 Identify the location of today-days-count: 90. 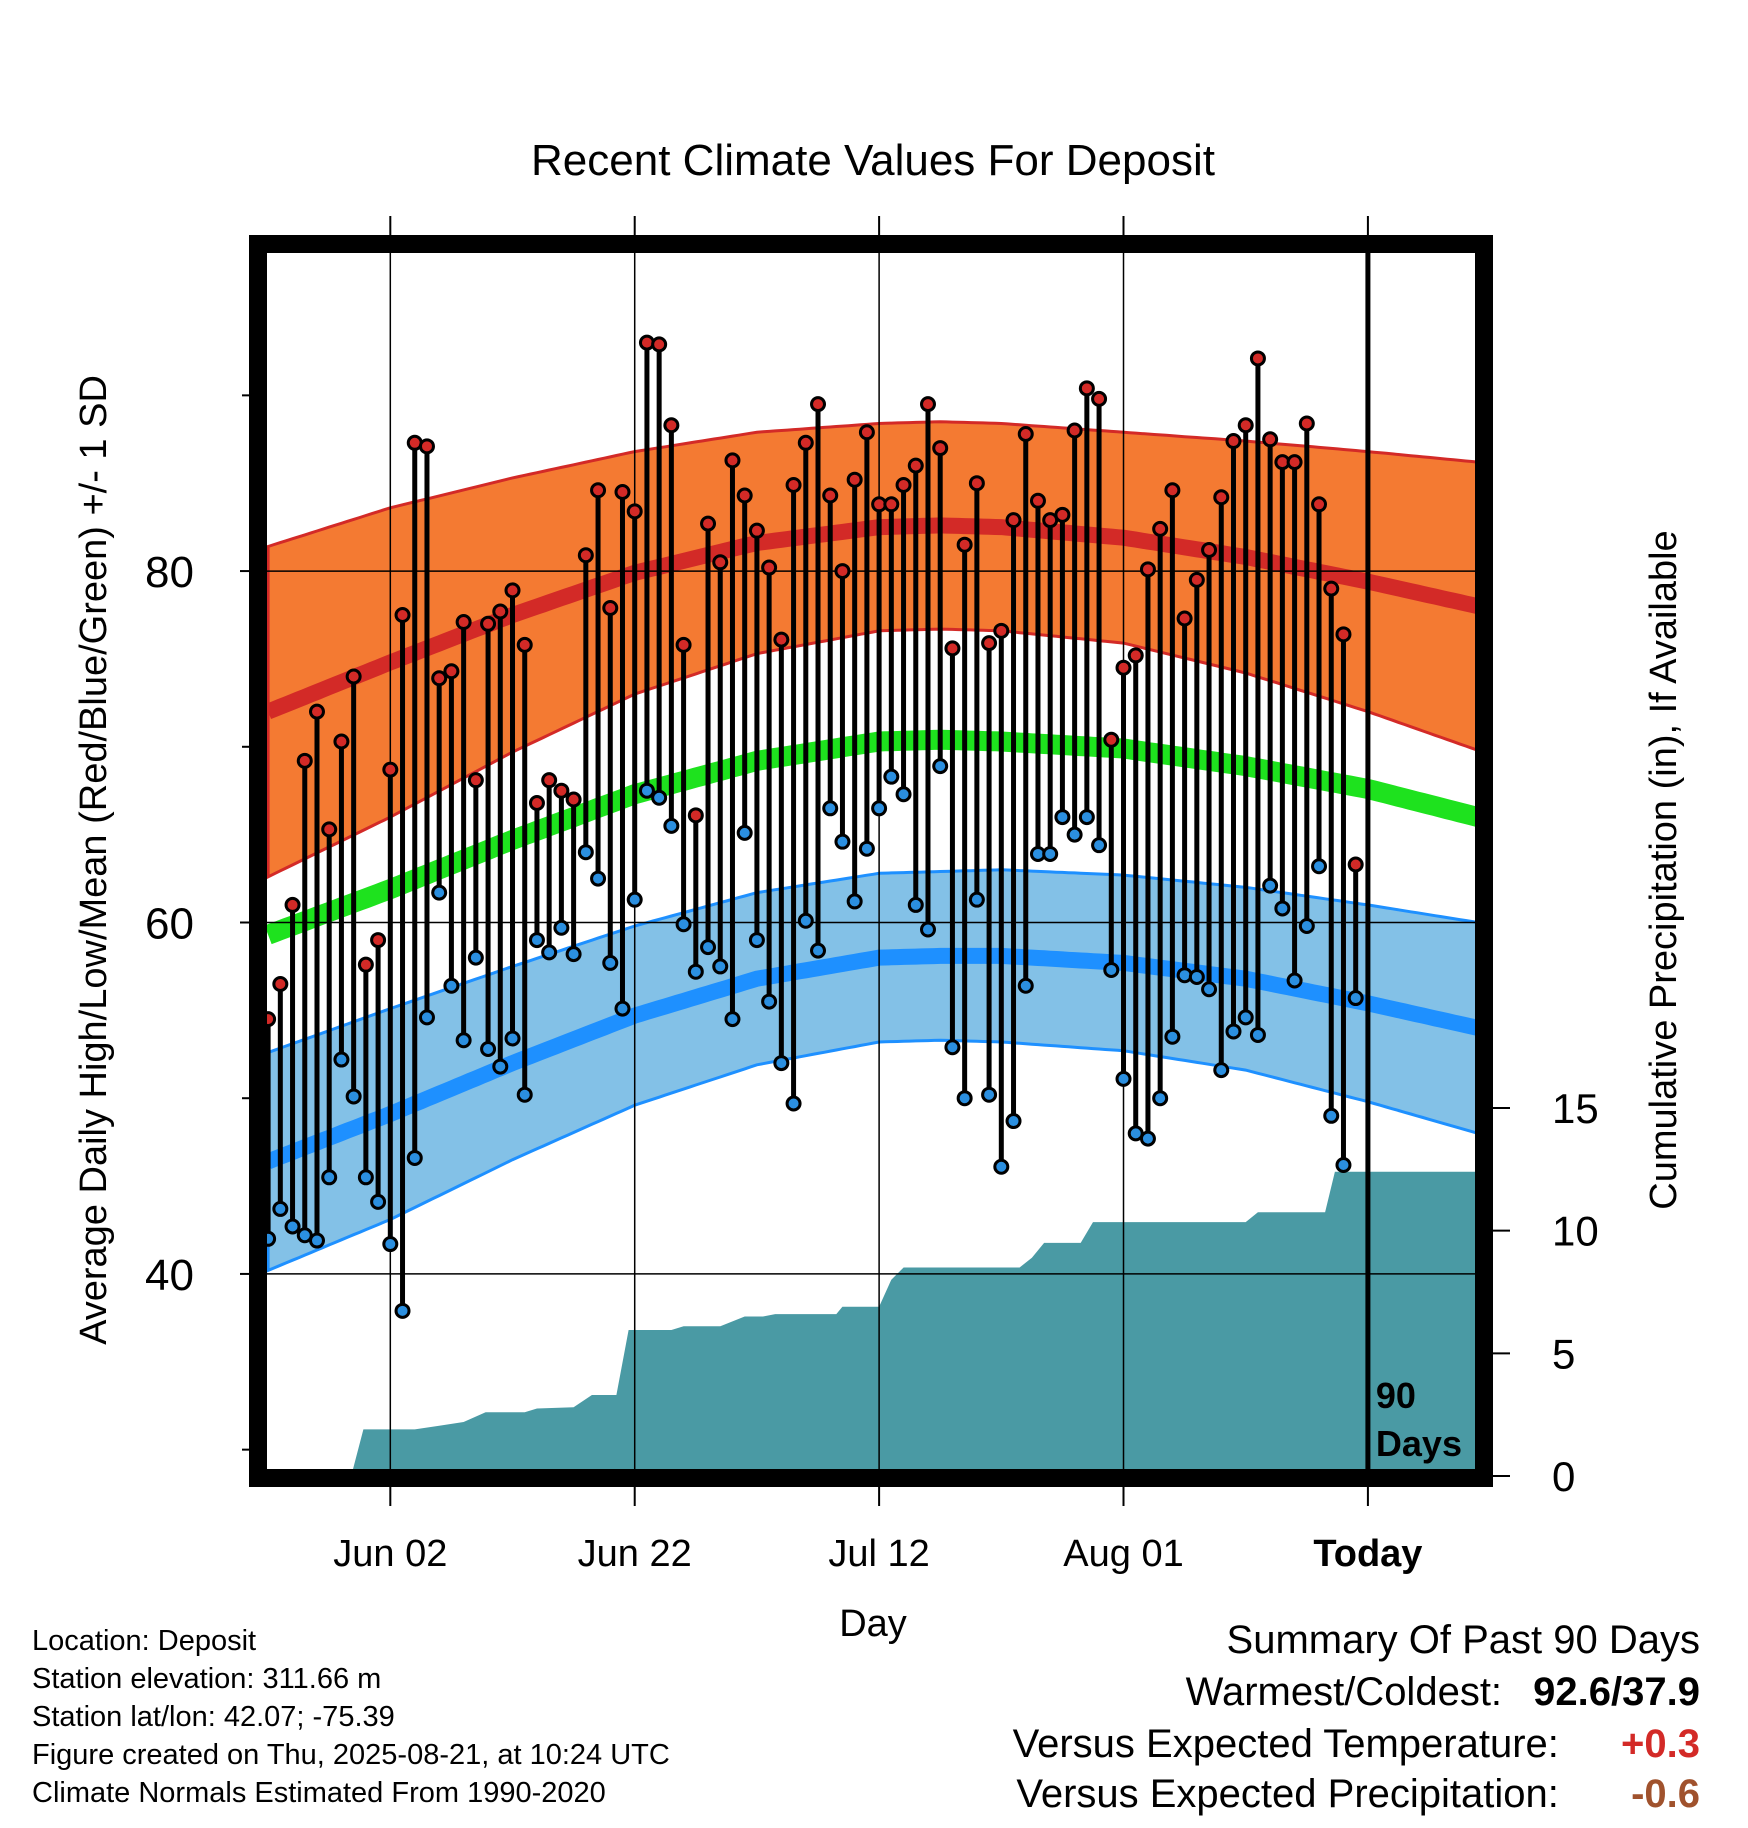
(1396, 1395).